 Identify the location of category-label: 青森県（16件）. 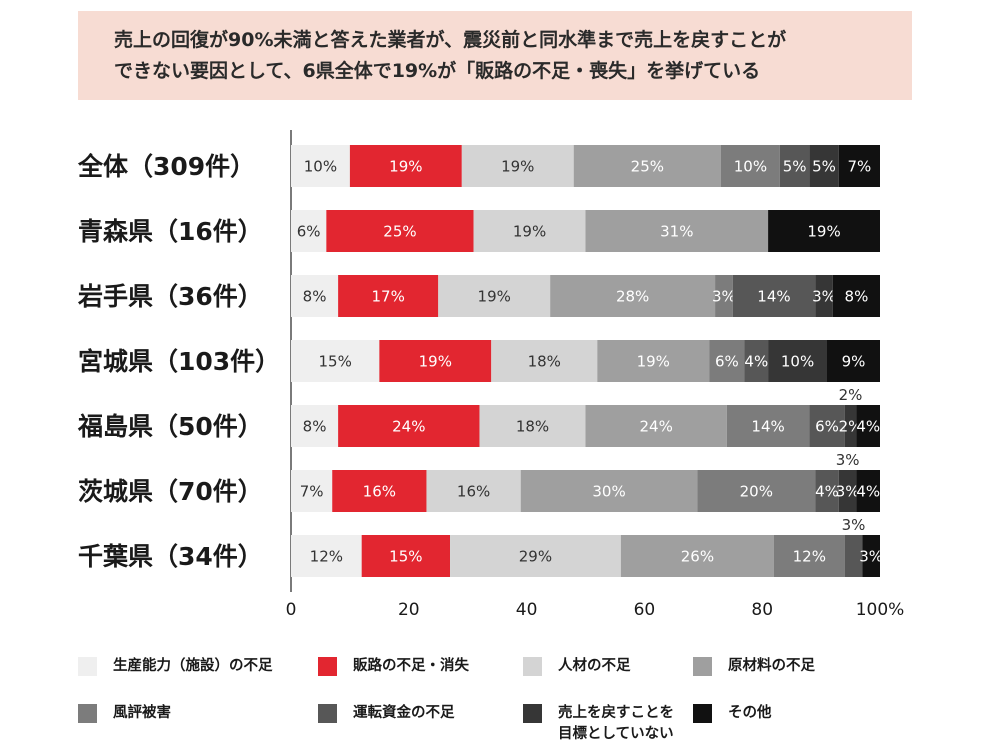
(170, 231).